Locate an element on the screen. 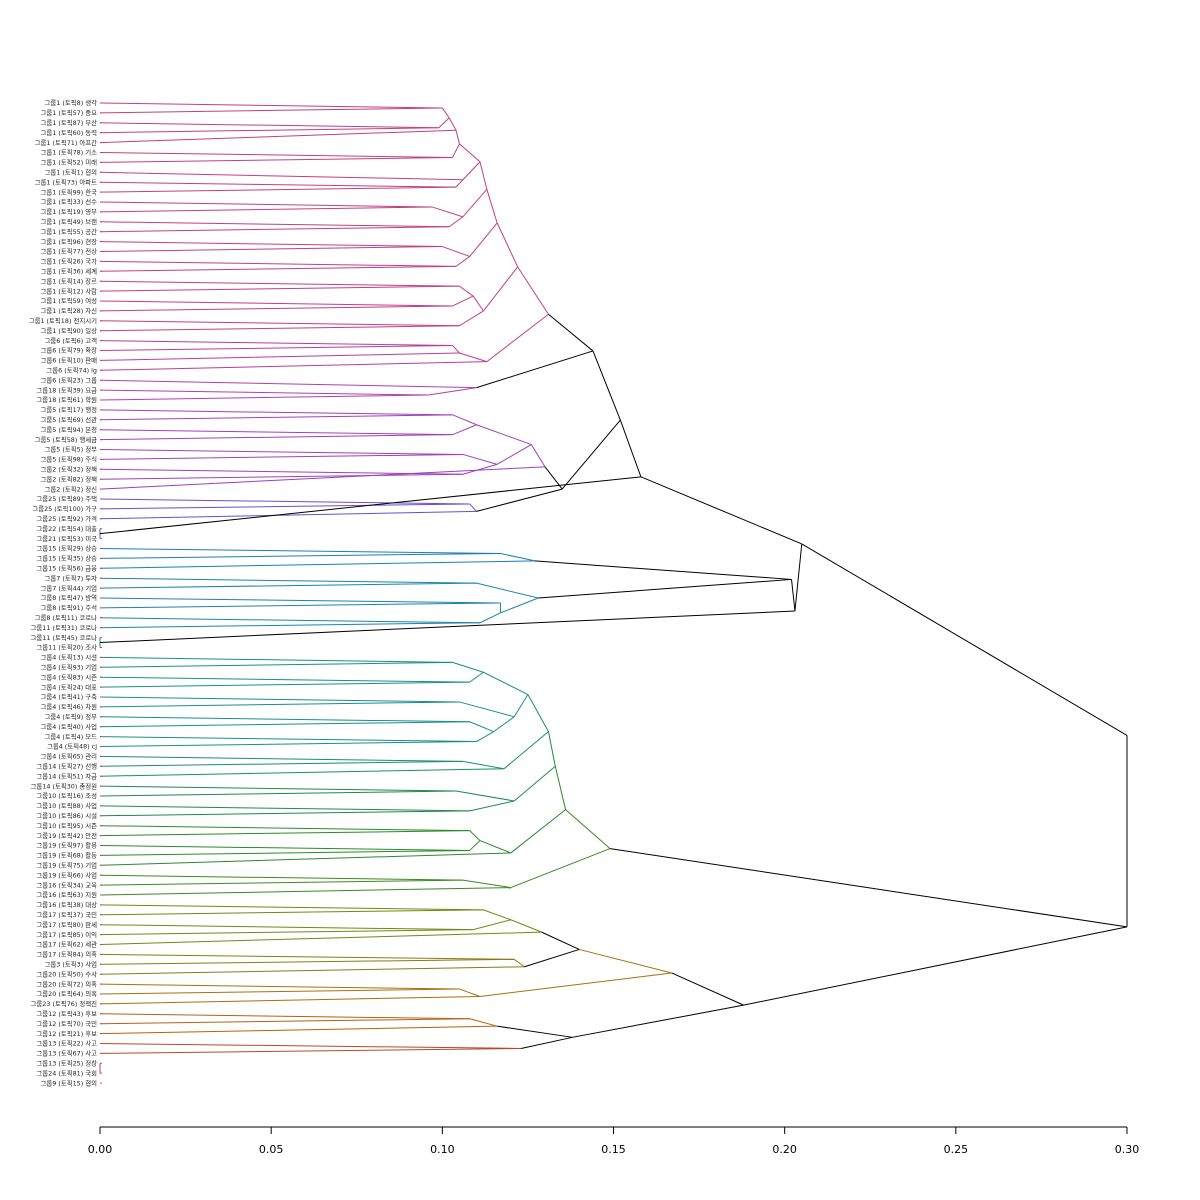 This screenshot has width=1200, height=1200. x-tick-label: 0.25 is located at coordinates (956, 1149).